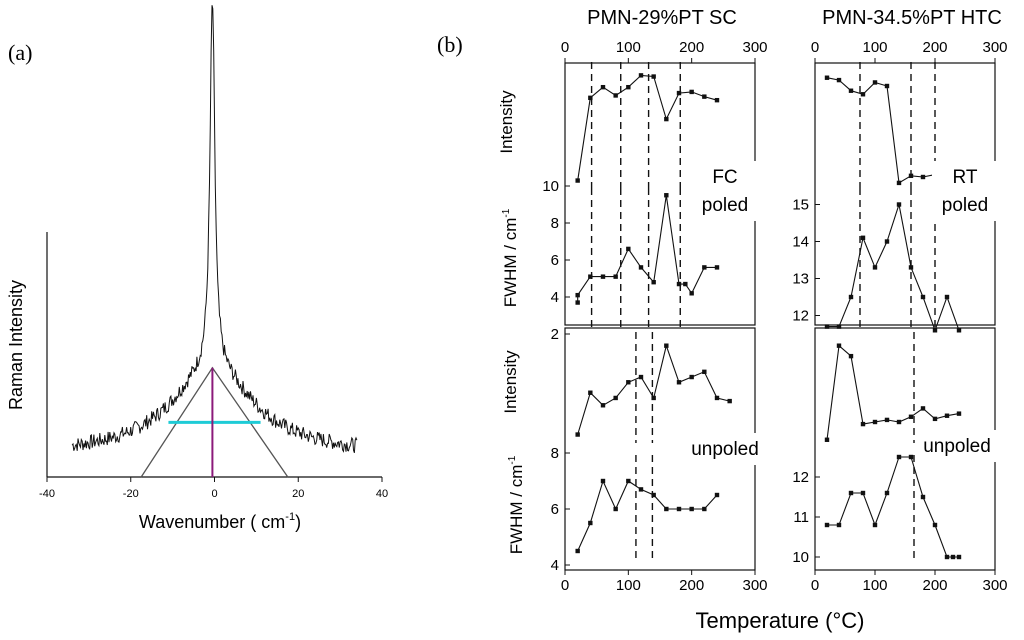  I want to click on annotation-label: RT, so click(965, 177).